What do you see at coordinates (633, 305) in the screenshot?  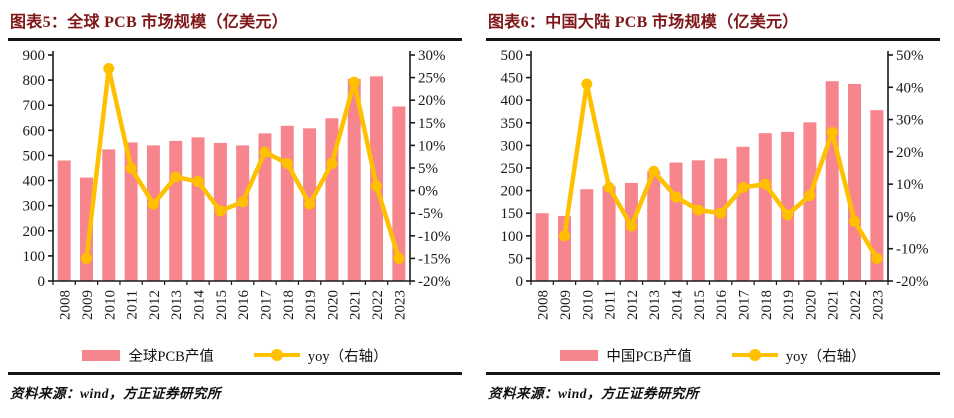 I see `svg-text: 2012` at bounding box center [633, 305].